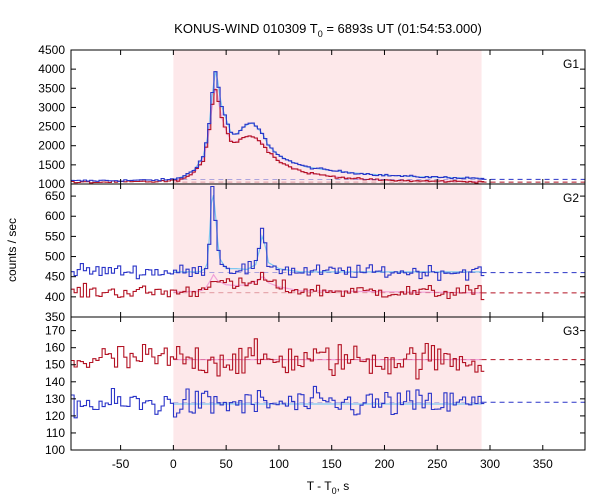 Image resolution: width=600 pixels, height=500 pixels. I want to click on y-tick-label: 2000, so click(51, 146).